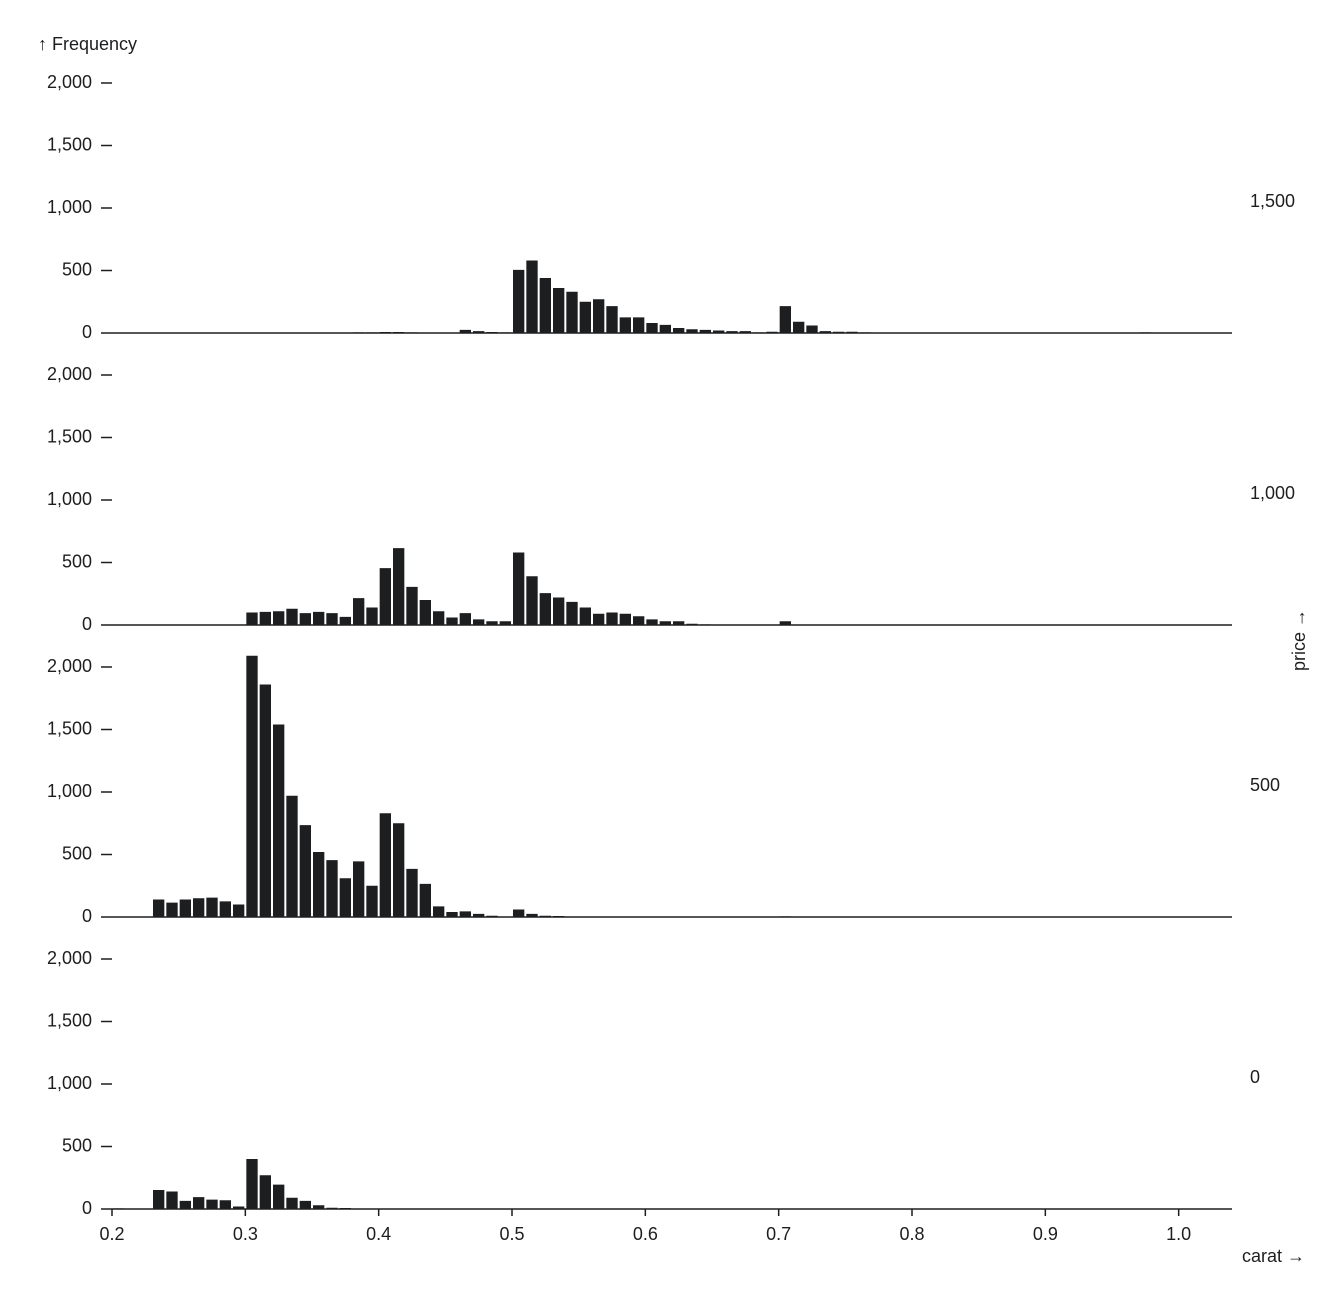 This screenshot has height=1304, width=1344. Describe the element at coordinates (1178, 1234) in the screenshot. I see `x-tick-label: 1.0` at that location.